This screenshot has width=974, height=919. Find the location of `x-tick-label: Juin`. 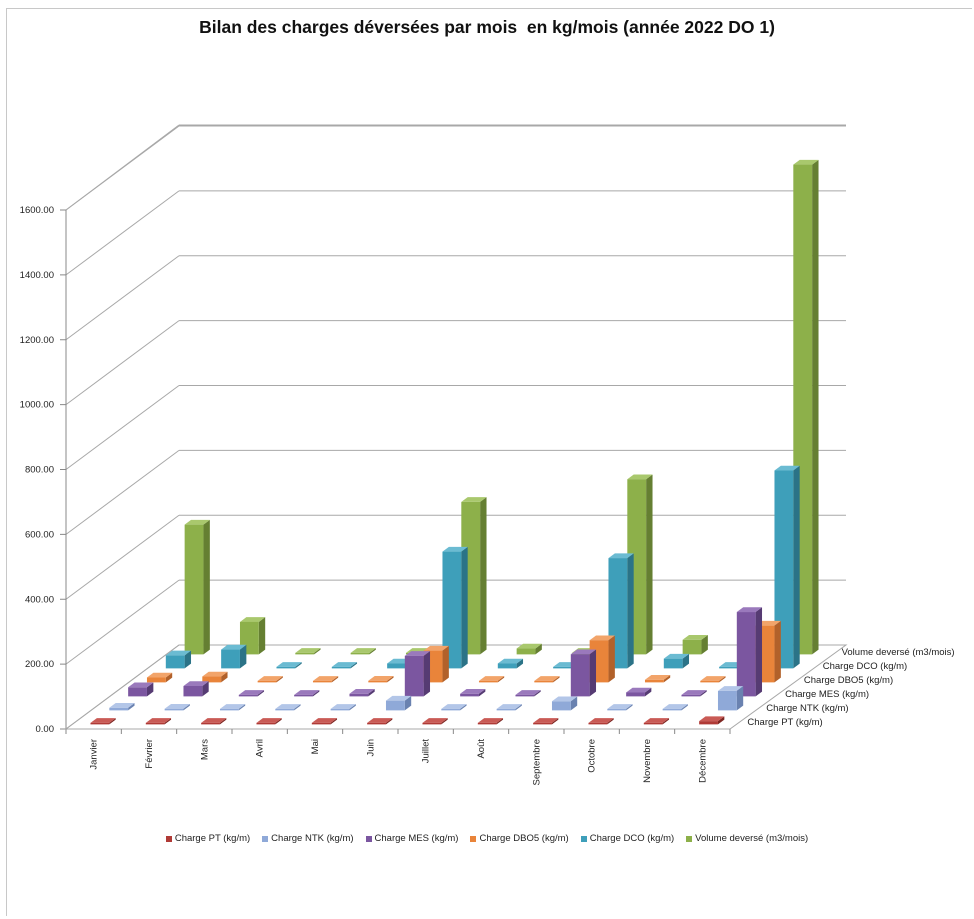

x-tick-label: Juin is located at coordinates (370, 747).